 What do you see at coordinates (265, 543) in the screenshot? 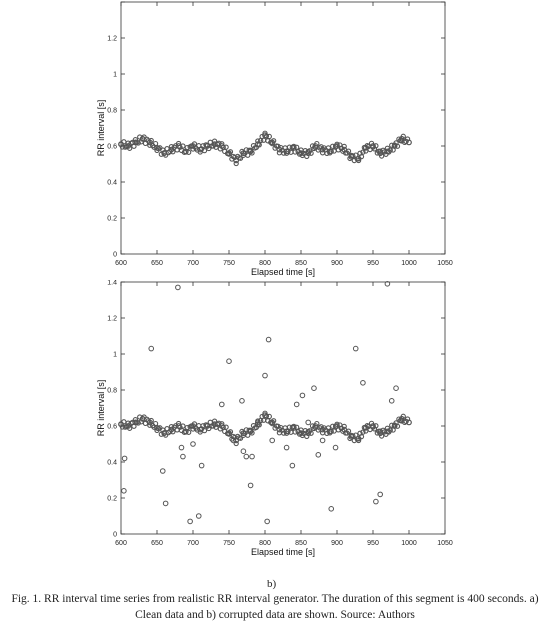
I see `x-tick-label: 800` at bounding box center [265, 543].